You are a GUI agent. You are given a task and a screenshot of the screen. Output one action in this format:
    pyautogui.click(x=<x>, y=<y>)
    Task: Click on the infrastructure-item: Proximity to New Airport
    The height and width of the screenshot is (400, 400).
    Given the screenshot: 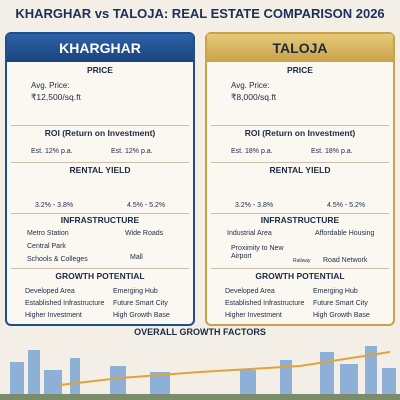 What is the action you would take?
    pyautogui.click(x=257, y=252)
    